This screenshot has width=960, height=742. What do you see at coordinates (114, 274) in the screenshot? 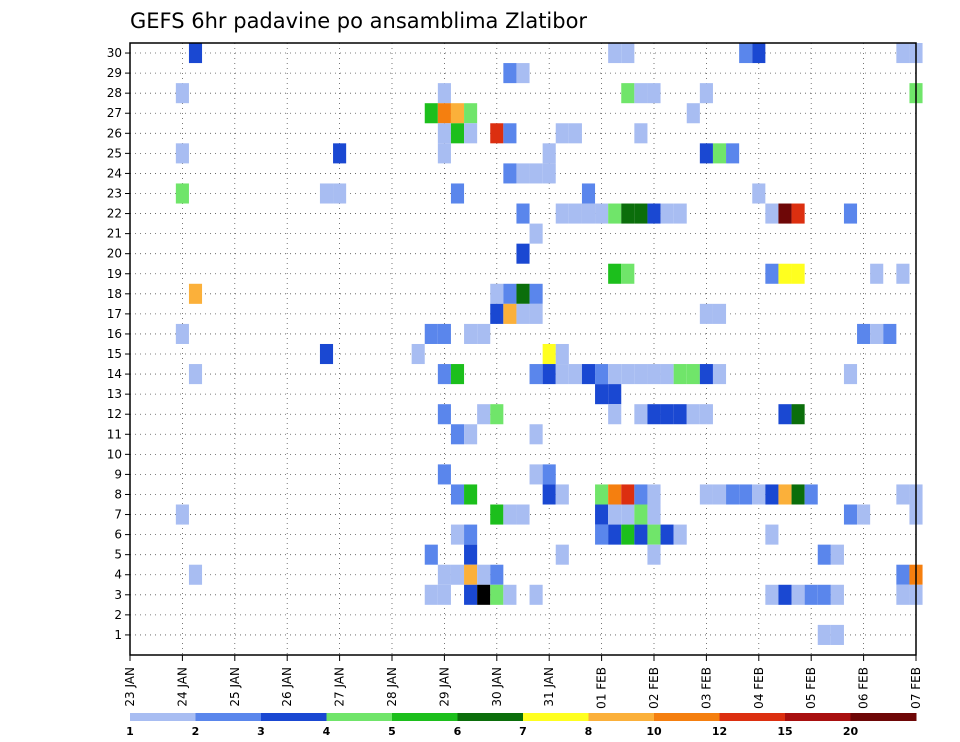
I see `y-tick-label: 19` at bounding box center [114, 274].